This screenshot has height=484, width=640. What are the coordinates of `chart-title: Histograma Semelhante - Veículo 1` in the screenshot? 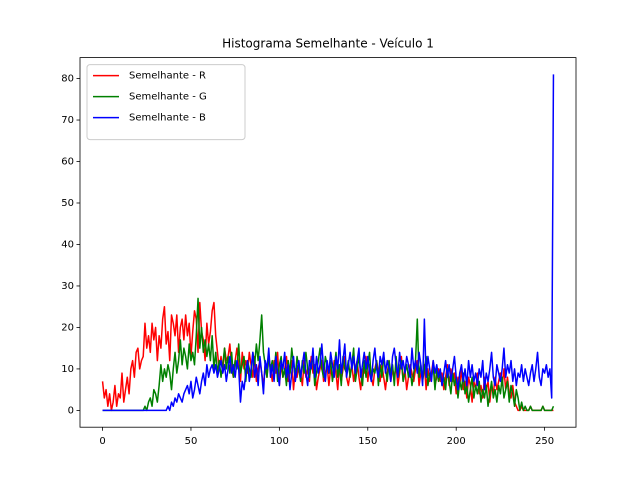 It's located at (328, 44).